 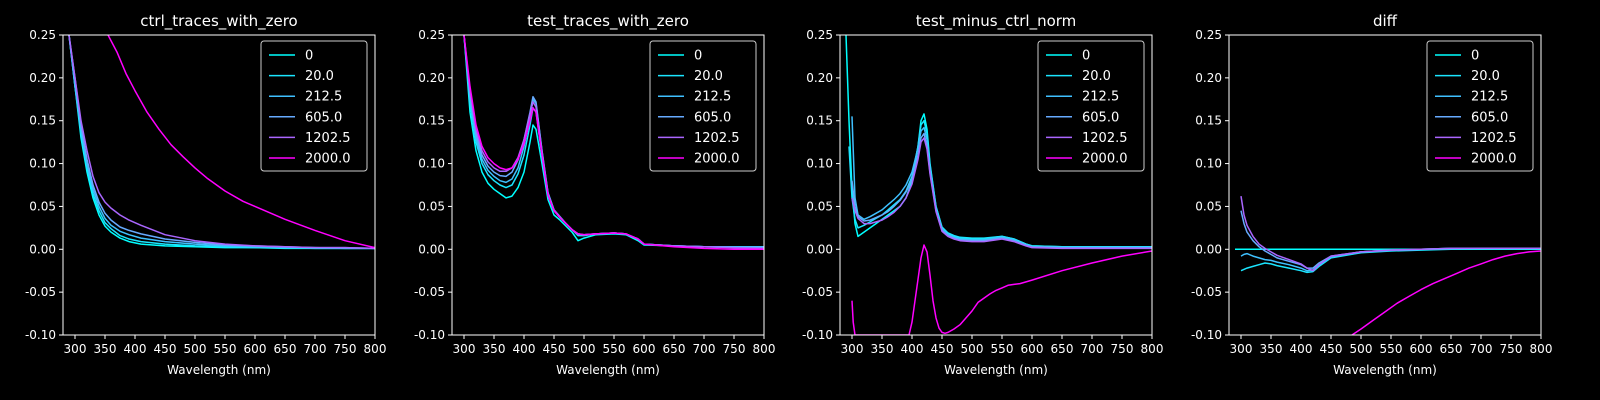 What do you see at coordinates (464, 349) in the screenshot?
I see `x-tick-label: 300` at bounding box center [464, 349].